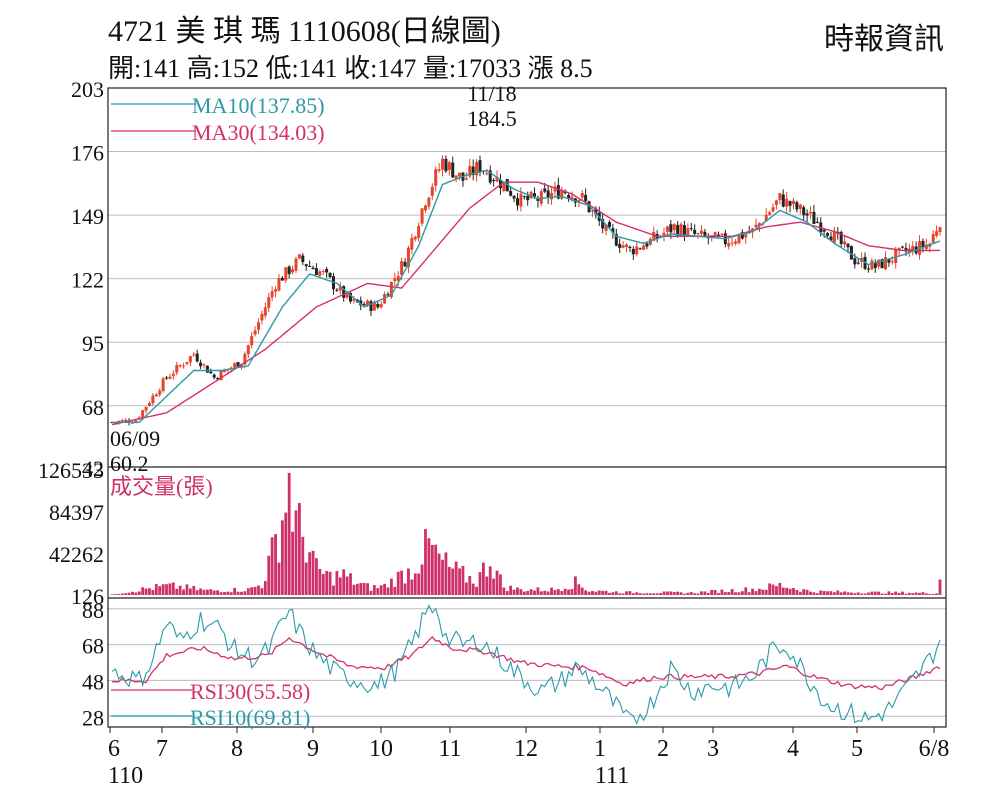 The image size is (1000, 803). What do you see at coordinates (258, 105) in the screenshot?
I see `ma10-legend-label: MA10(137.85)` at bounding box center [258, 105].